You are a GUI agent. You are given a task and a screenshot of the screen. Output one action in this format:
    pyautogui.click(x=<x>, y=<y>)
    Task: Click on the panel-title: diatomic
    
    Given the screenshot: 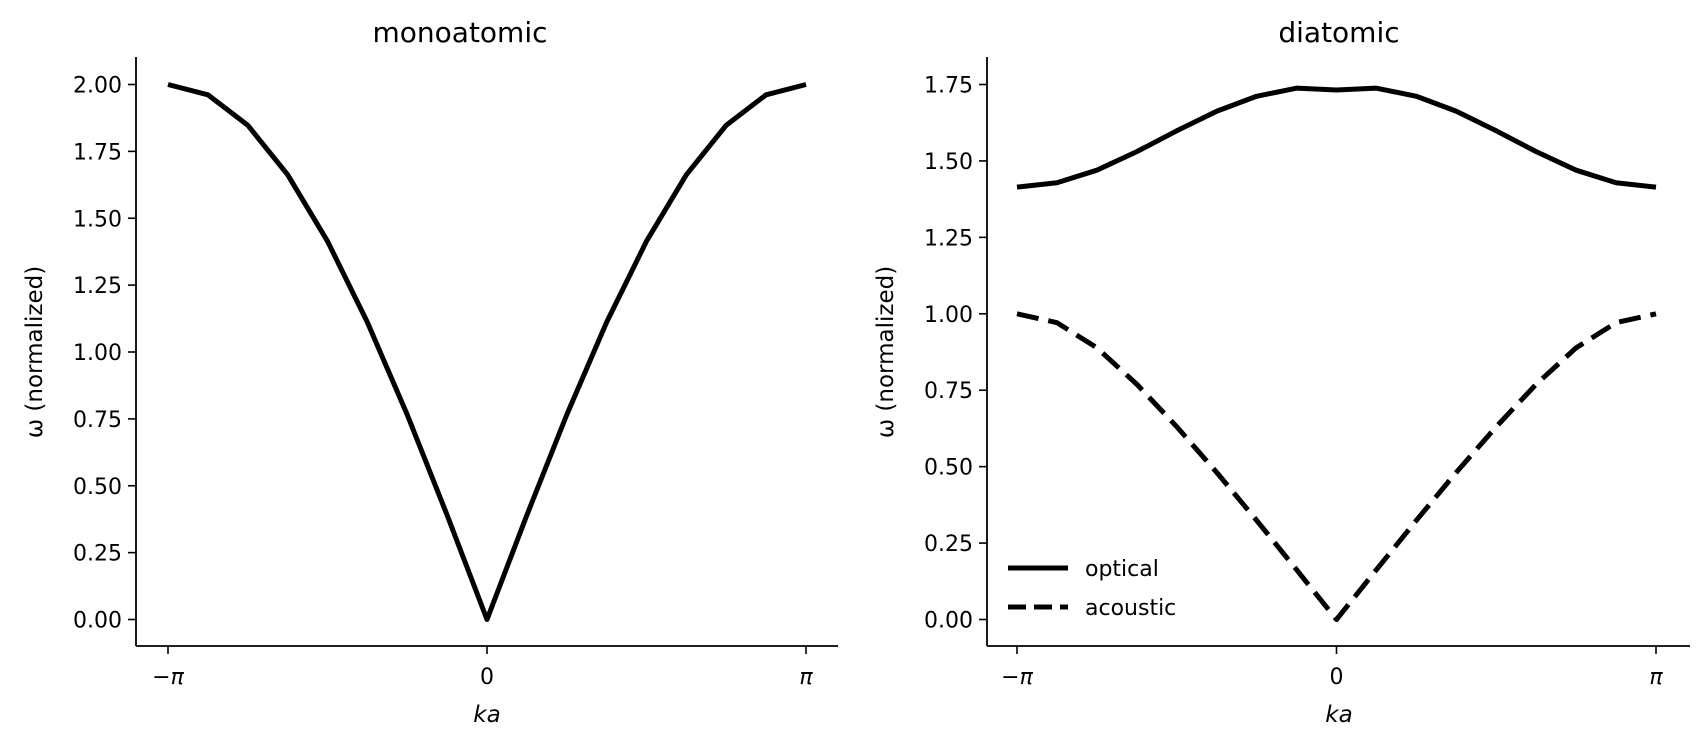 What is the action you would take?
    pyautogui.click(x=1338, y=32)
    